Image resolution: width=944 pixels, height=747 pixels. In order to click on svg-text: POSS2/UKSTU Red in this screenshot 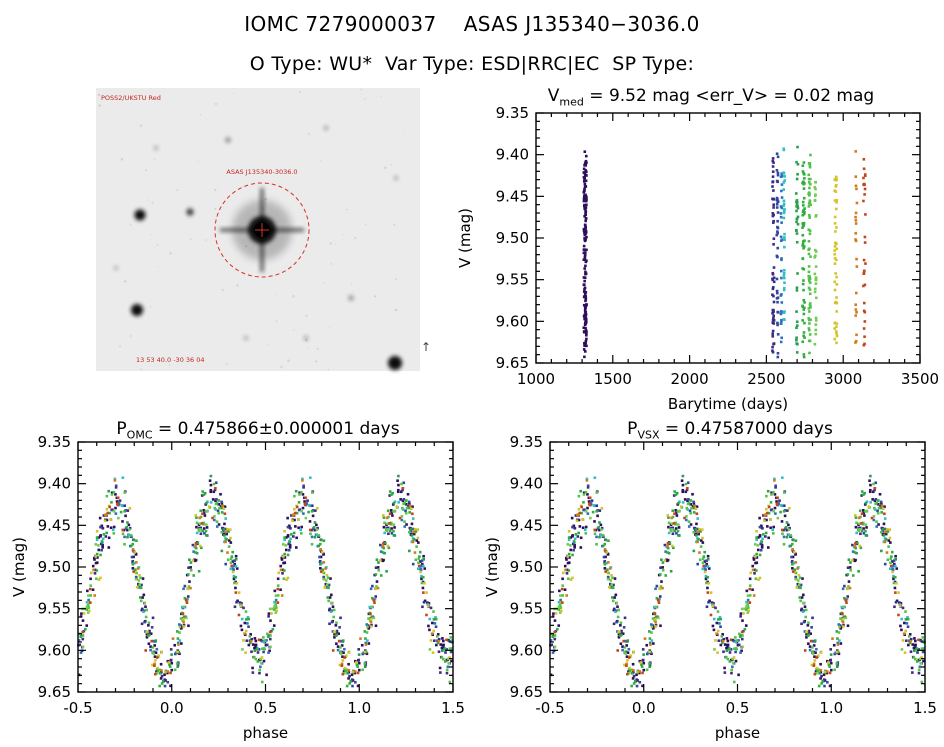, I will do `click(131, 98)`.